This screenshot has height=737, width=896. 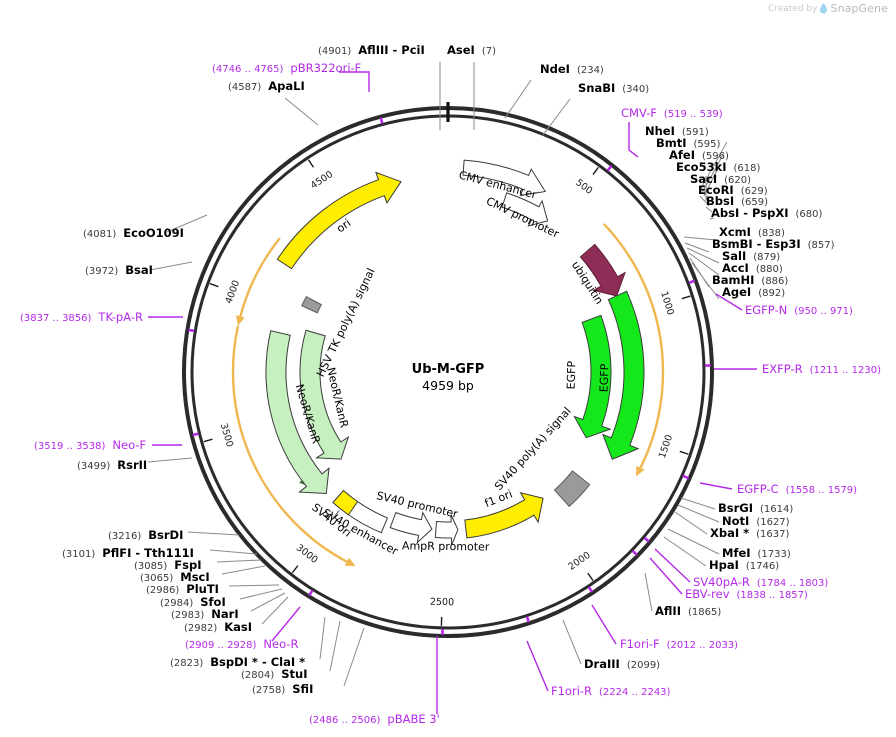 What do you see at coordinates (182, 589) in the screenshot?
I see `enzyme-label: (2986) PluTI` at bounding box center [182, 589].